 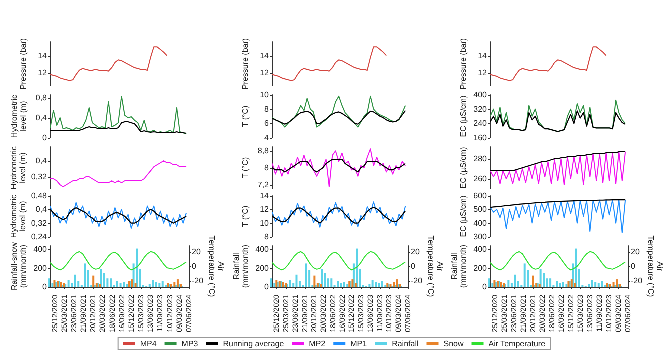 I want to click on y-tick-label: 320, so click(x=481, y=109).